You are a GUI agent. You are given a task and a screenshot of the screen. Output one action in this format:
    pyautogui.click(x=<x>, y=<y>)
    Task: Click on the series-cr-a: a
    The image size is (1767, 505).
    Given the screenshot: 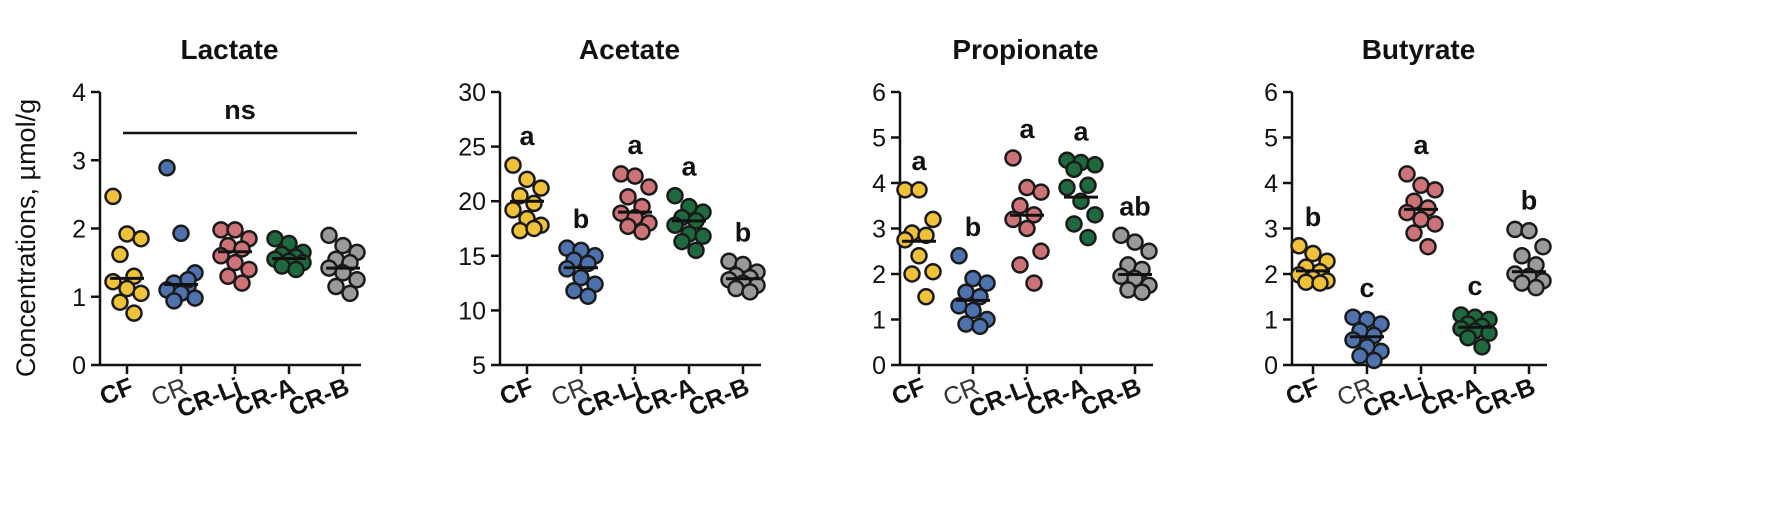 What is the action you would take?
    pyautogui.click(x=1081, y=181)
    